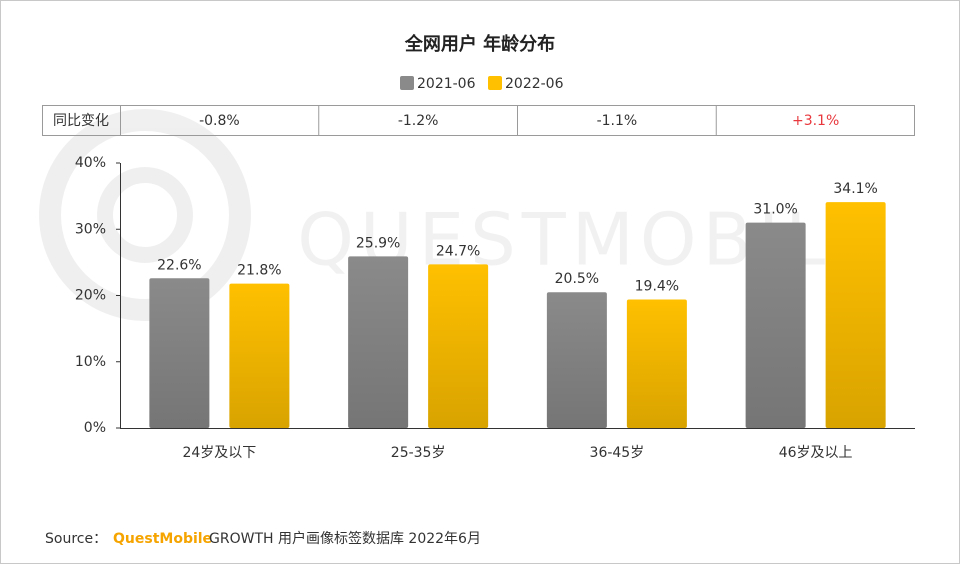 This screenshot has width=960, height=564. I want to click on chart-title: 全网用户 年龄分布, so click(479, 44).